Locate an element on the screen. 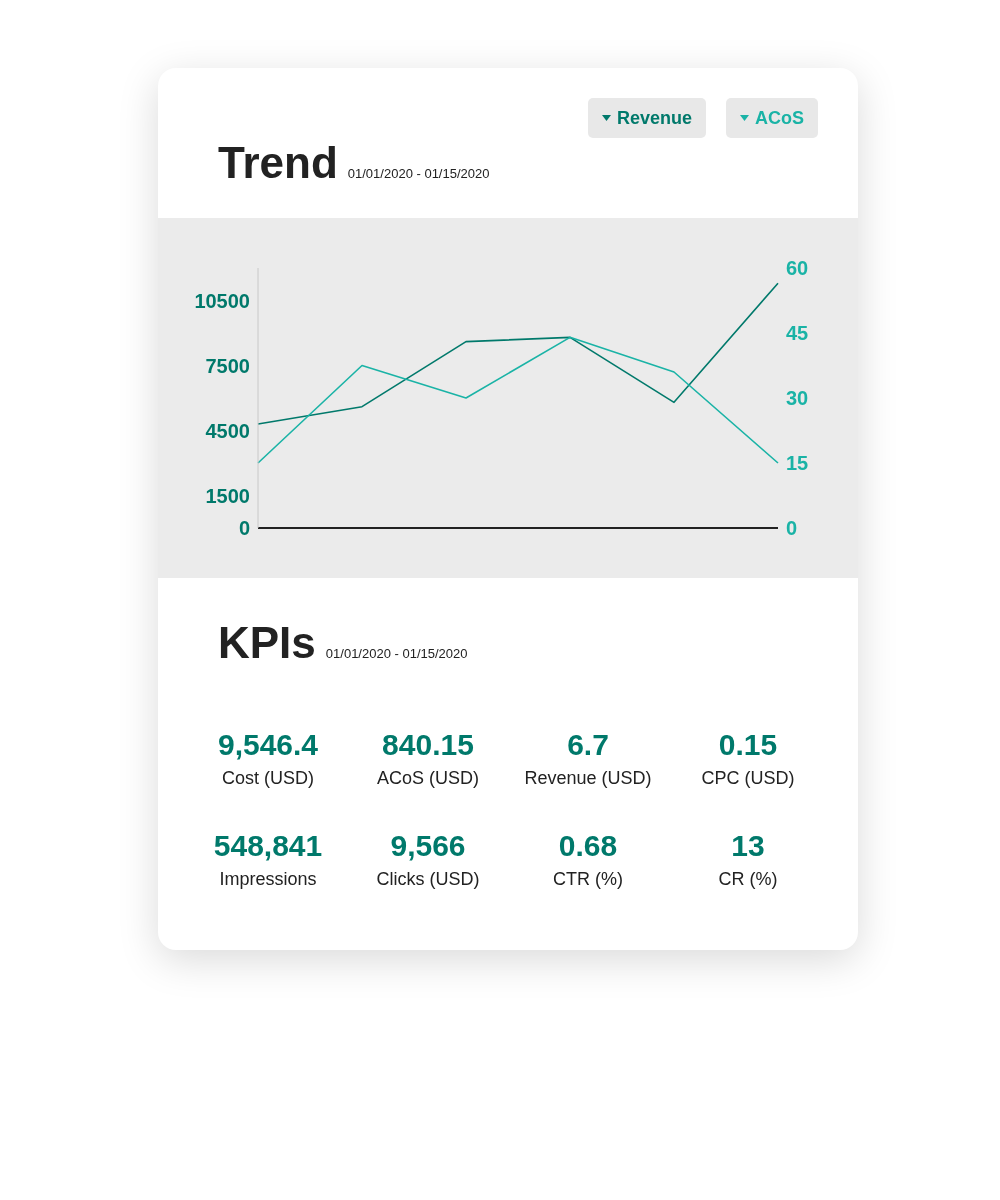 Image resolution: width=1000 pixels, height=1200 pixels. text: 9,566 is located at coordinates (428, 845).